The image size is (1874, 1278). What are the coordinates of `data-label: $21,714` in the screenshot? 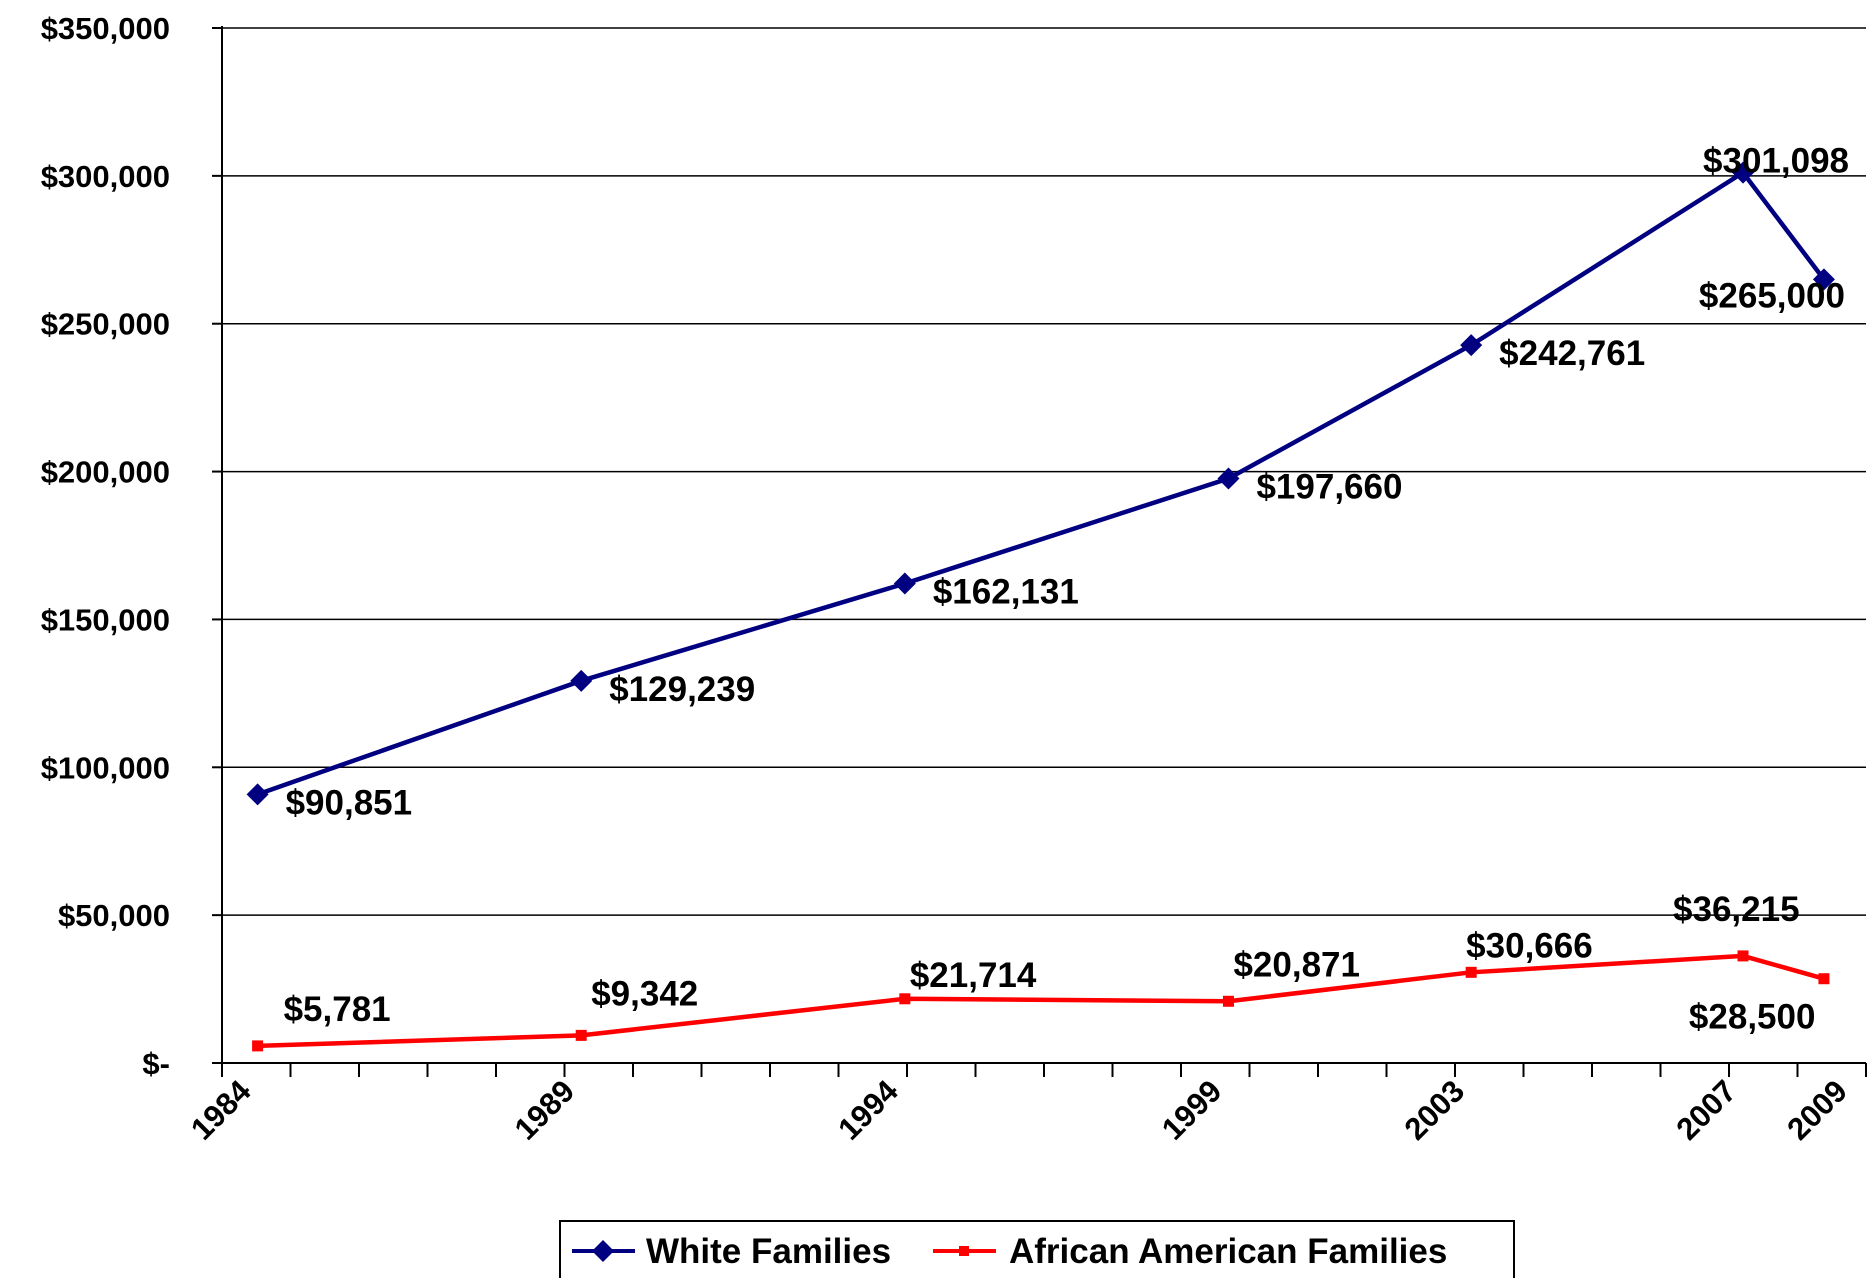 It's located at (973, 975).